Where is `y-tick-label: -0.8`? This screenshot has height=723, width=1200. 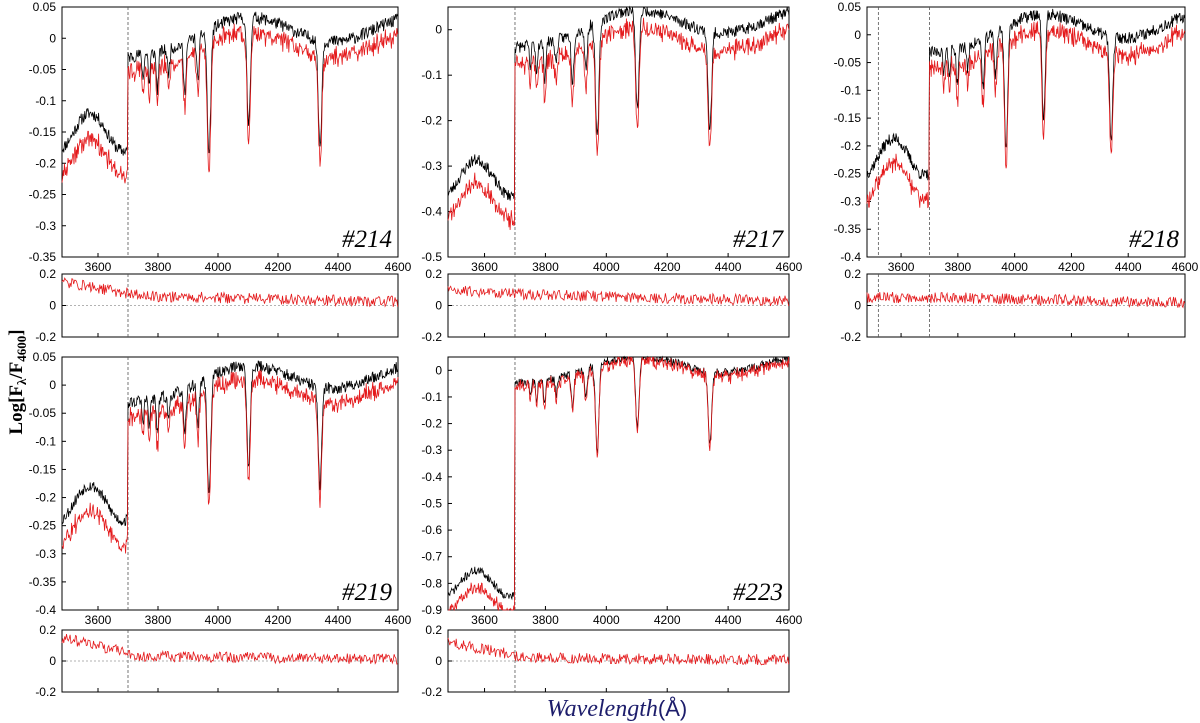
y-tick-label: -0.8 is located at coordinates (431, 583).